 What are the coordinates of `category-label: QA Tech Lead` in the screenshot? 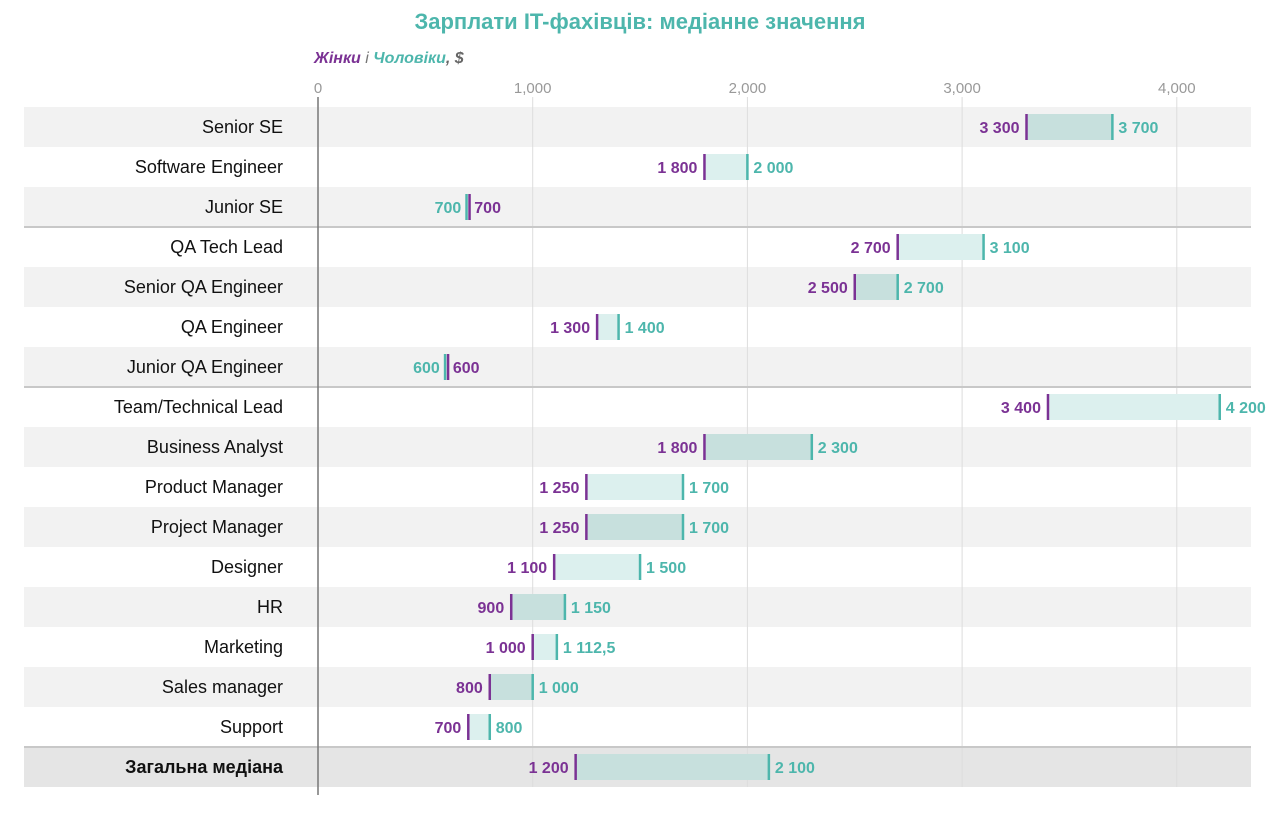 It's located at (226, 247).